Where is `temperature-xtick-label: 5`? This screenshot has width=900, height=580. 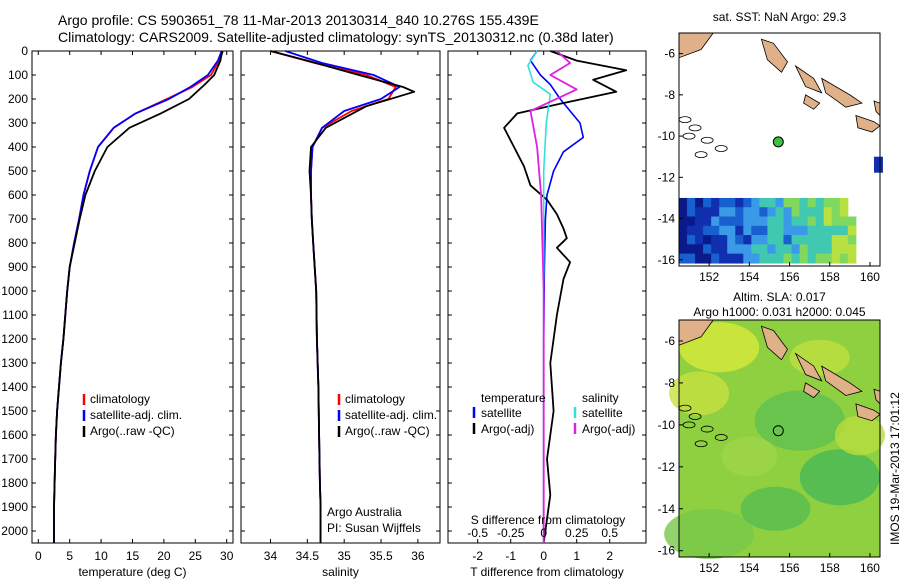 temperature-xtick-label: 5 is located at coordinates (69, 556).